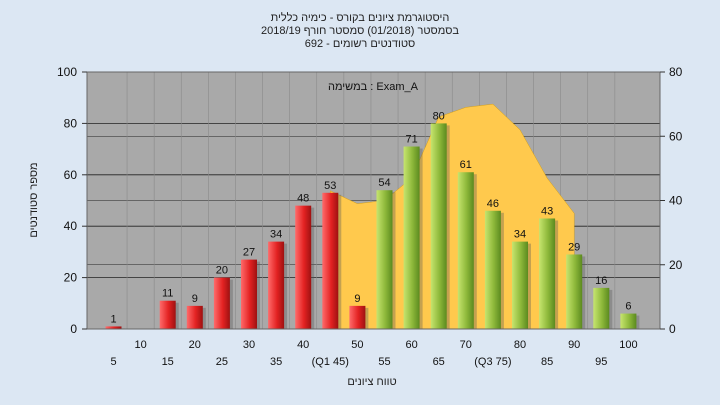  I want to click on x-tick-label-3: 20, so click(195, 345).